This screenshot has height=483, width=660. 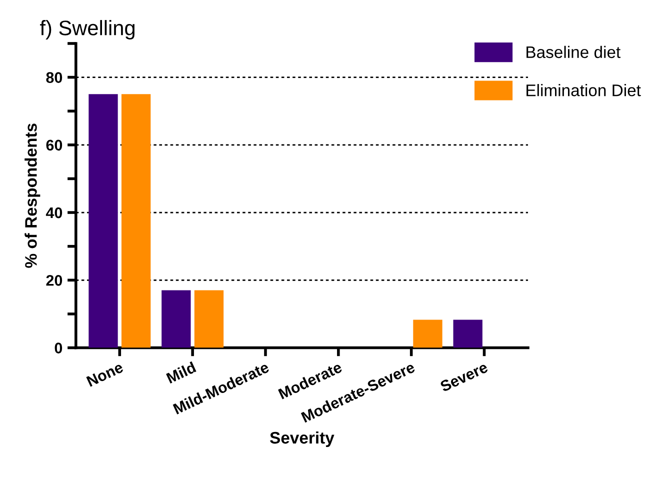 I want to click on legend-label: Baseline diet, so click(x=573, y=52).